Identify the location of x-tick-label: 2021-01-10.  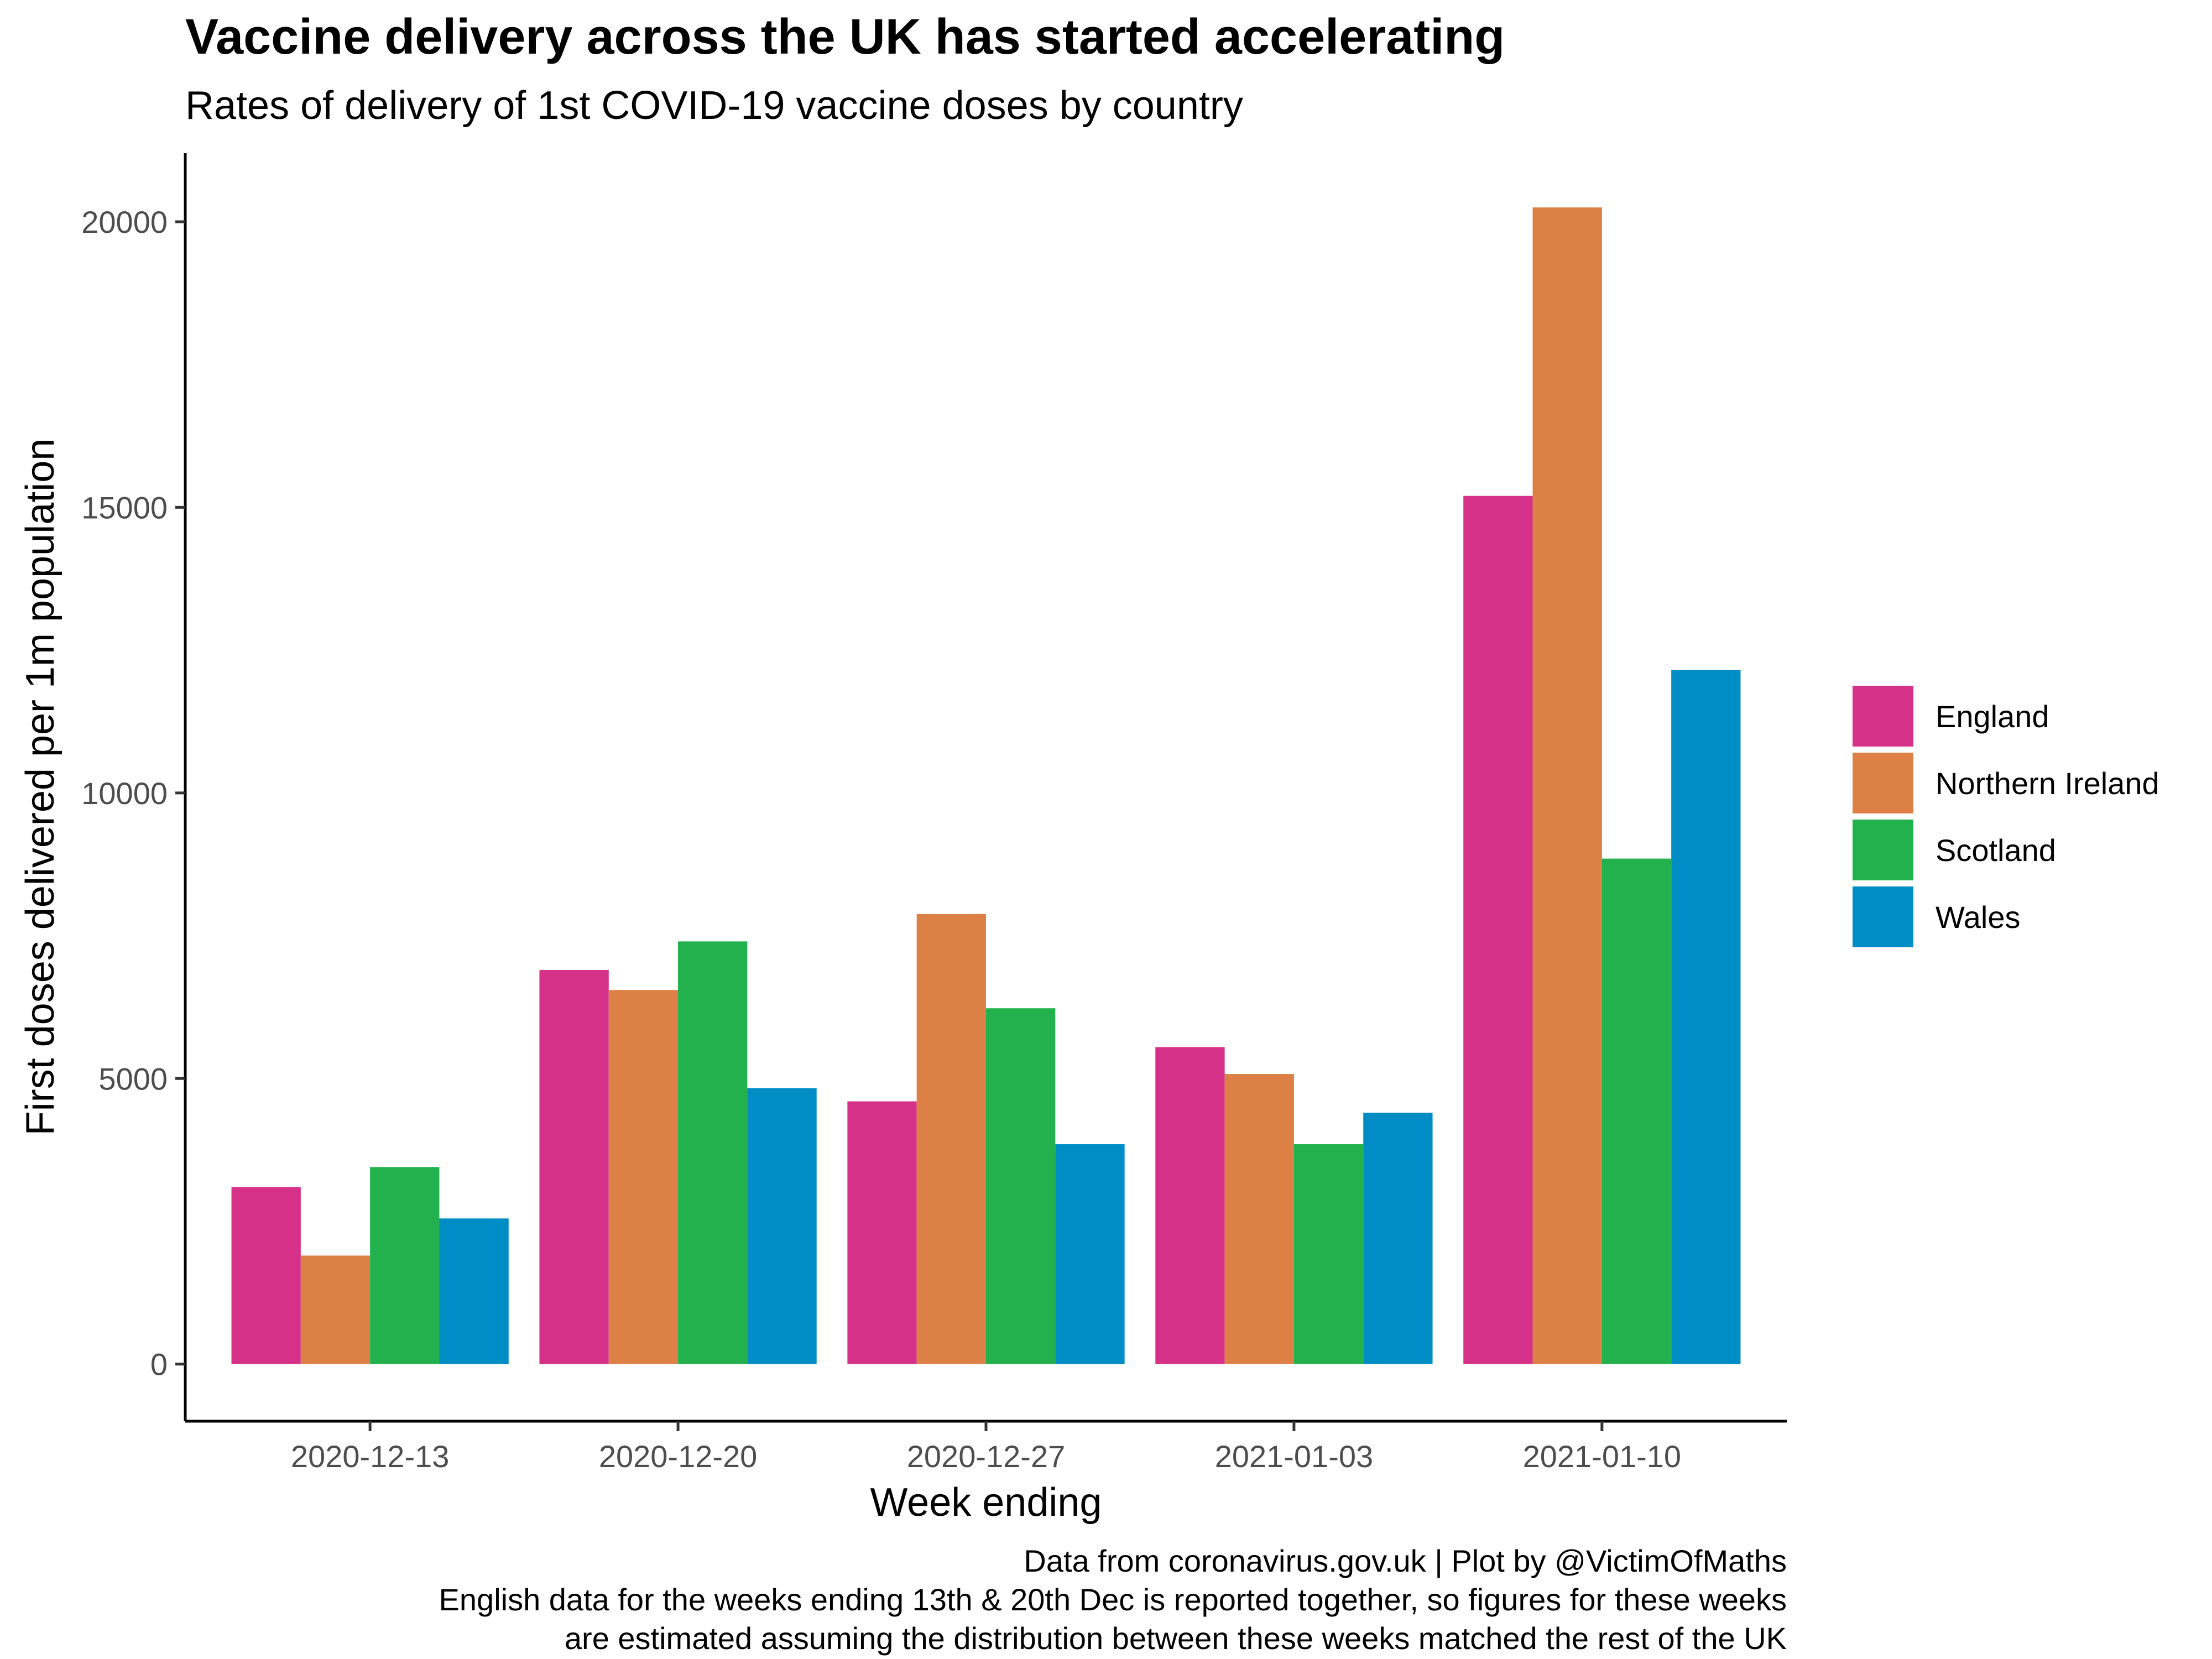
(1602, 1456).